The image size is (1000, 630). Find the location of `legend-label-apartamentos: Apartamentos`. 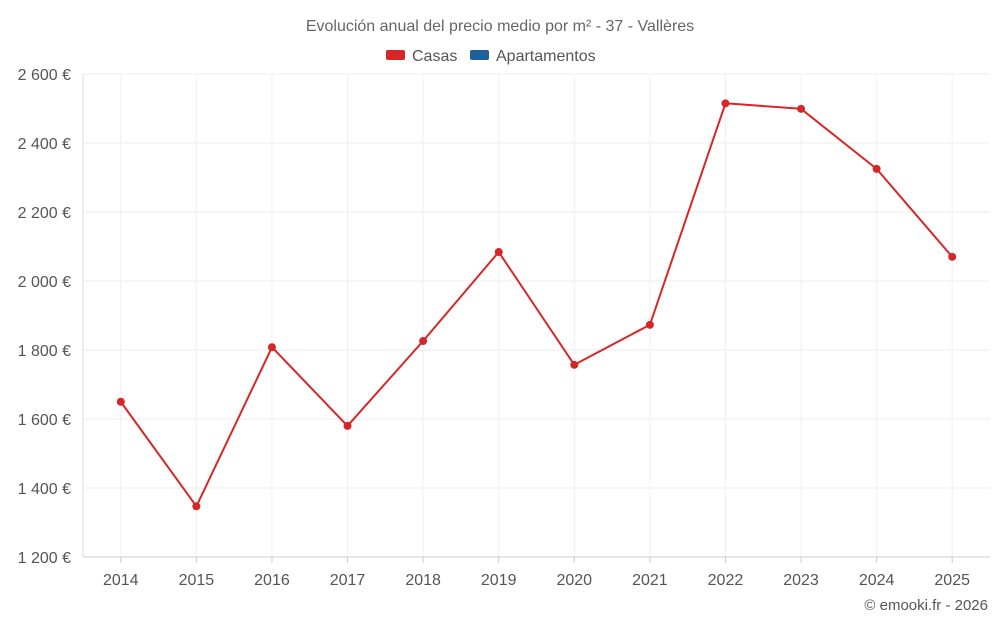

legend-label-apartamentos: Apartamentos is located at coordinates (546, 56).